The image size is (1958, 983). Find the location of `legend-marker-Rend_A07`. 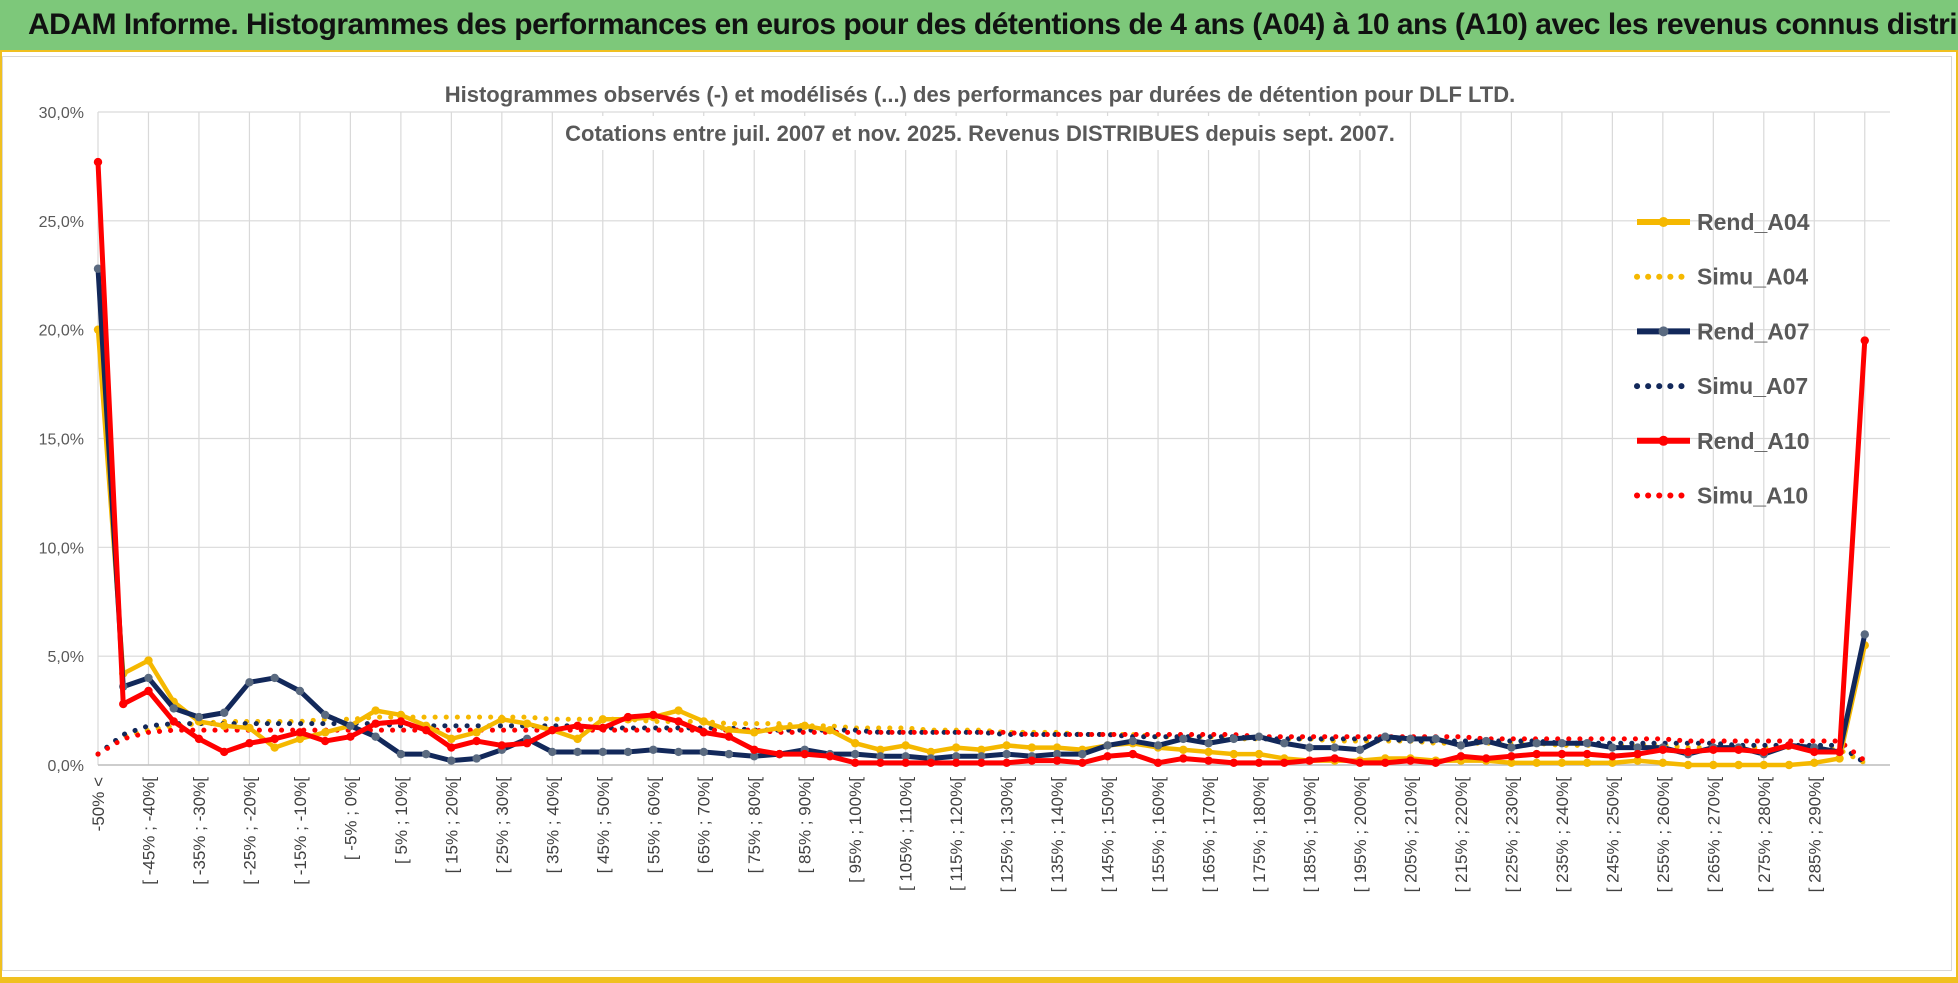

legend-marker-Rend_A07 is located at coordinates (1663, 331).